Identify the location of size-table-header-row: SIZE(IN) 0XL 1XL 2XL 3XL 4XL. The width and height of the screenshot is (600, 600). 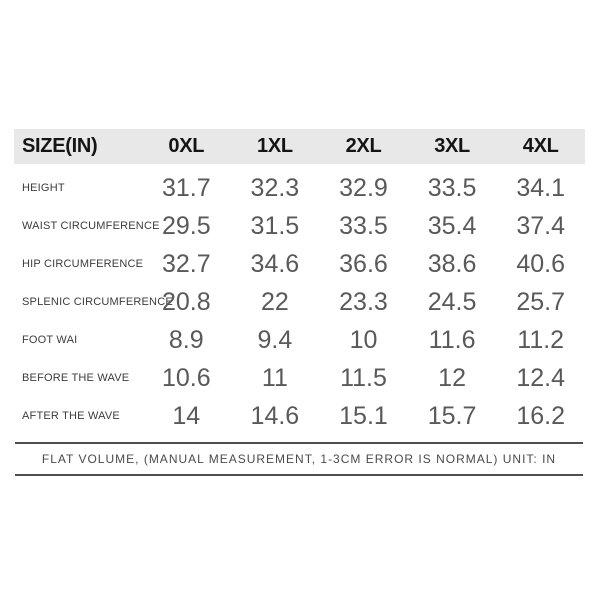
(299, 146).